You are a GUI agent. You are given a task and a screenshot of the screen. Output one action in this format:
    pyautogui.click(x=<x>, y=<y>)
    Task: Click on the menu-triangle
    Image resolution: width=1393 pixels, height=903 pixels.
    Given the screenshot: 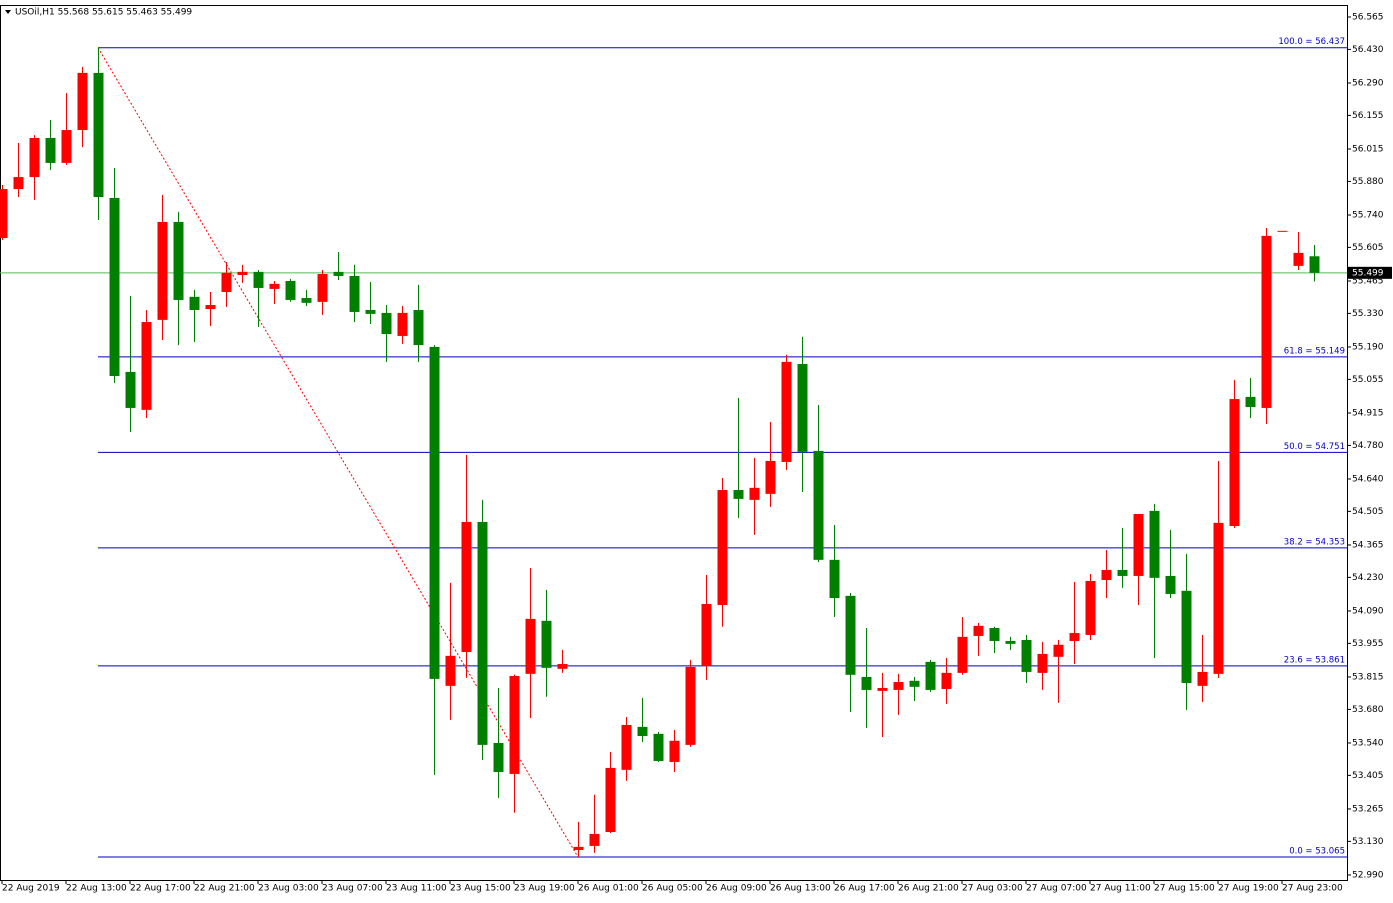 What is the action you would take?
    pyautogui.click(x=8, y=12)
    